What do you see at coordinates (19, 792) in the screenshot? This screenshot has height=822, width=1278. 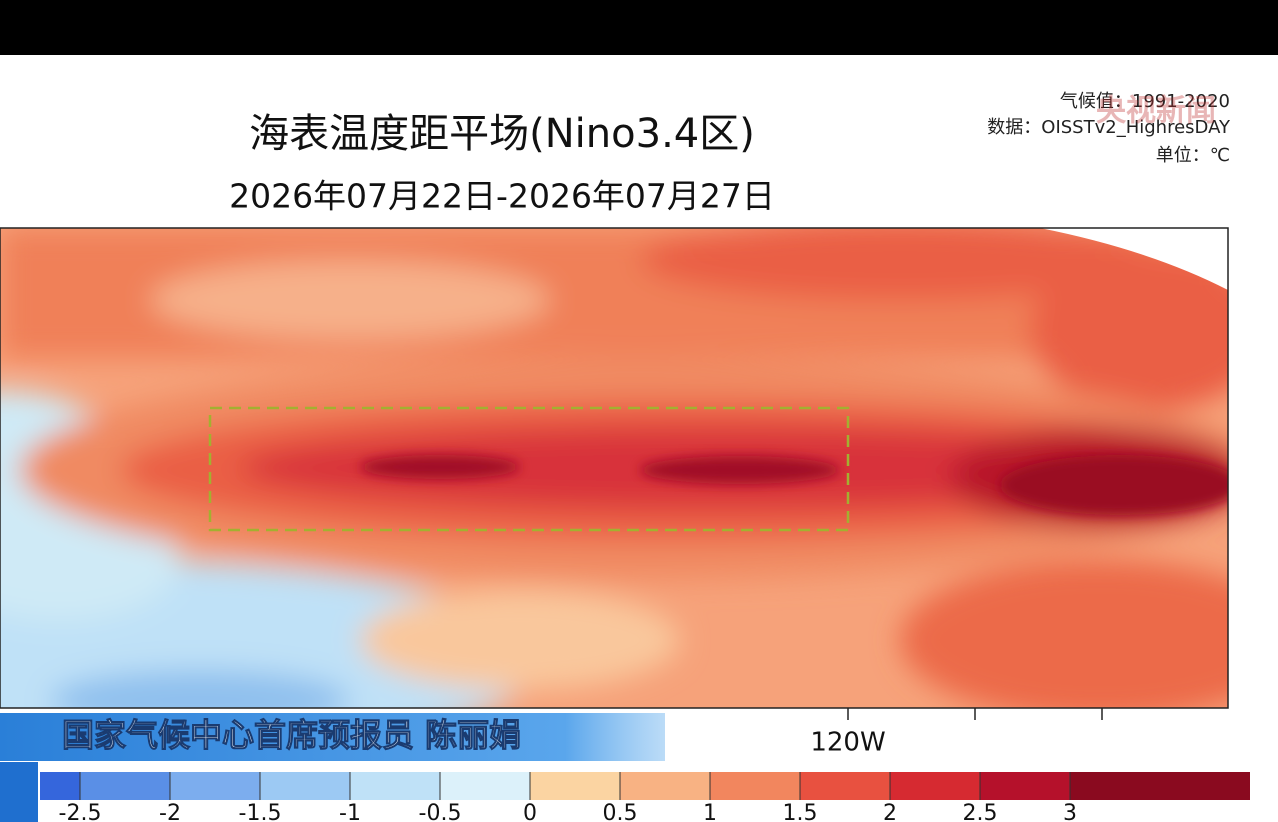 I see `side-tab` at bounding box center [19, 792].